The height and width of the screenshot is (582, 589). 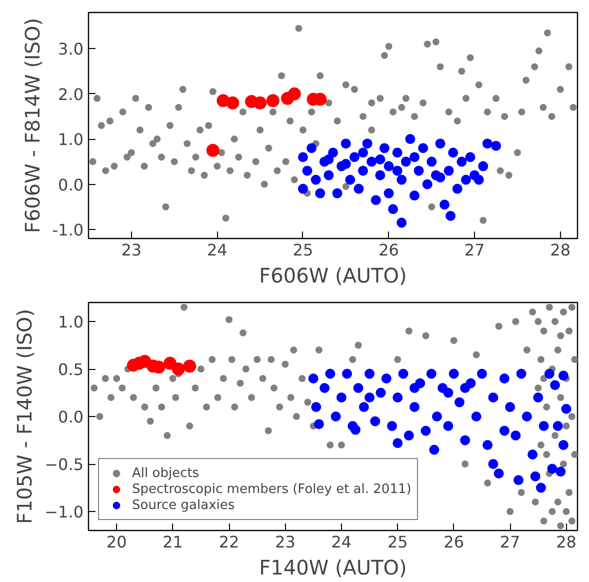 What do you see at coordinates (333, 276) in the screenshot?
I see `x-axis-title: F606W (AUTO)` at bounding box center [333, 276].